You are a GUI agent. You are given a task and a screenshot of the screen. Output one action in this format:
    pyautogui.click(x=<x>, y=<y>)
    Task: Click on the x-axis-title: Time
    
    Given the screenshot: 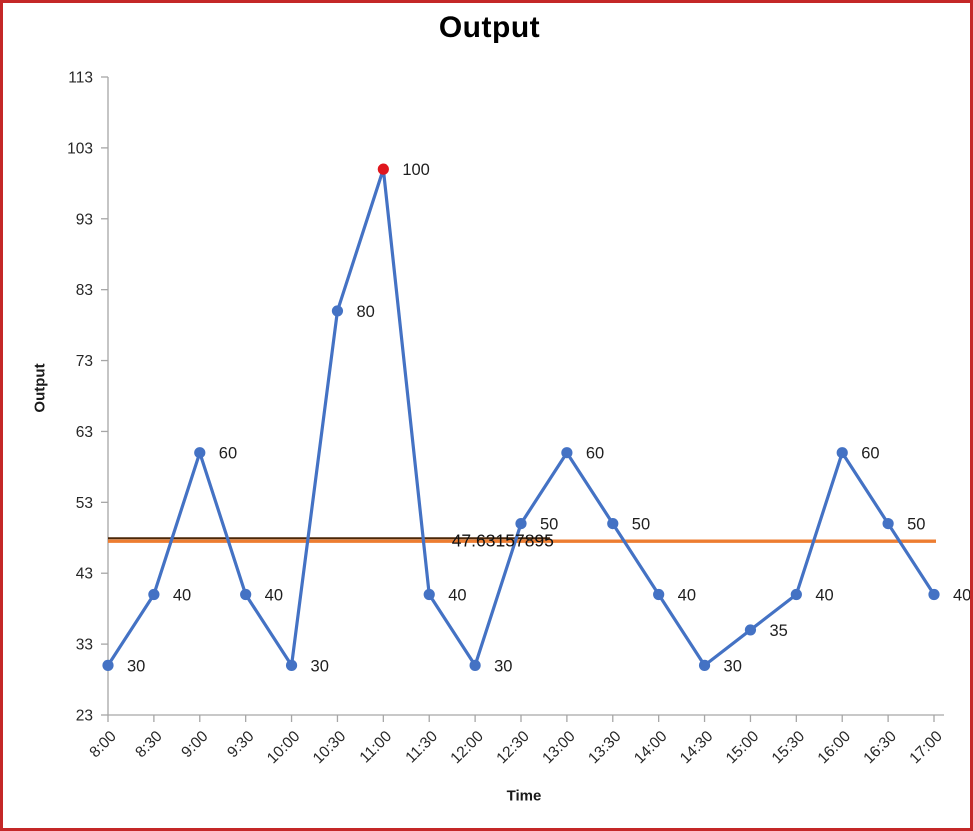 What is the action you would take?
    pyautogui.click(x=524, y=796)
    